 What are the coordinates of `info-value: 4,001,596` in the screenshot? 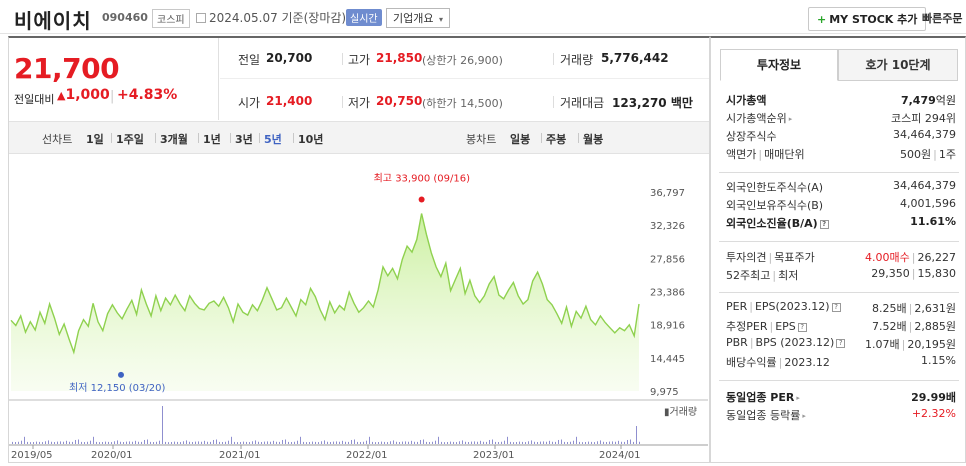 It's located at (928, 203).